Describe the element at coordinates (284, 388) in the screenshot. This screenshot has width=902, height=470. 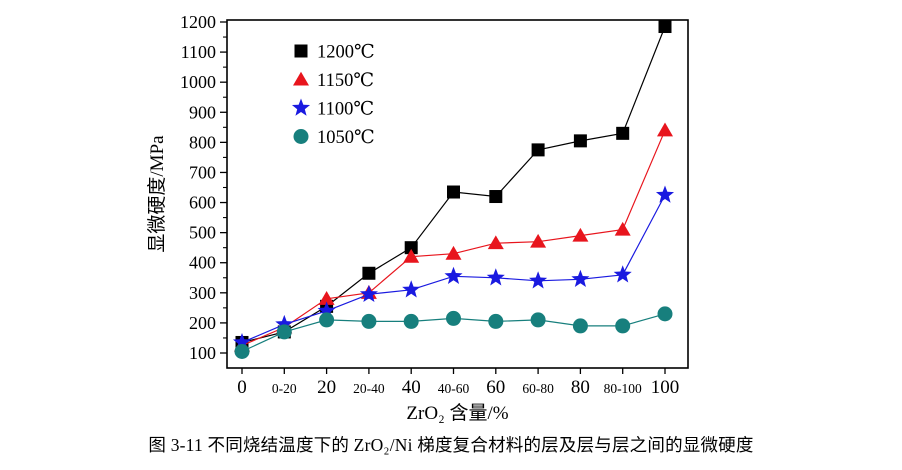
I see `x-tick-label: 0-20` at that location.